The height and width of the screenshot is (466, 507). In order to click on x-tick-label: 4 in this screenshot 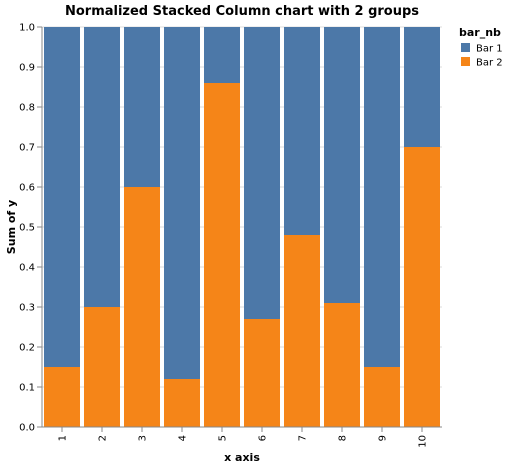, I will do `click(183, 438)`.